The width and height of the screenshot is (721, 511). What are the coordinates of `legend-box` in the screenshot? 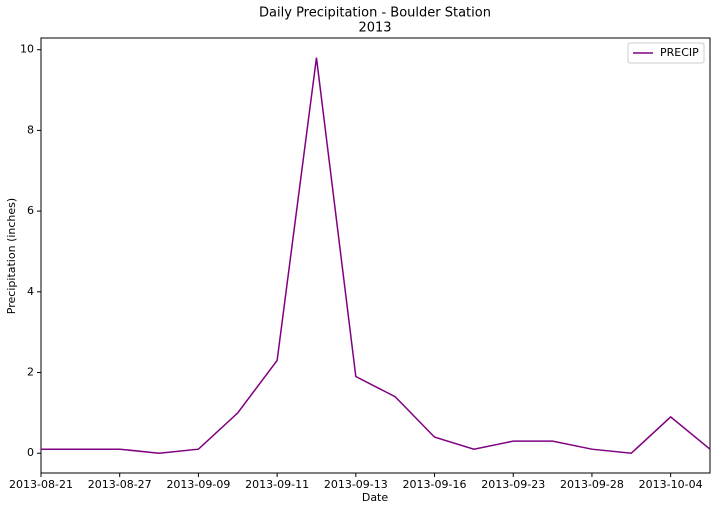 It's located at (666, 53).